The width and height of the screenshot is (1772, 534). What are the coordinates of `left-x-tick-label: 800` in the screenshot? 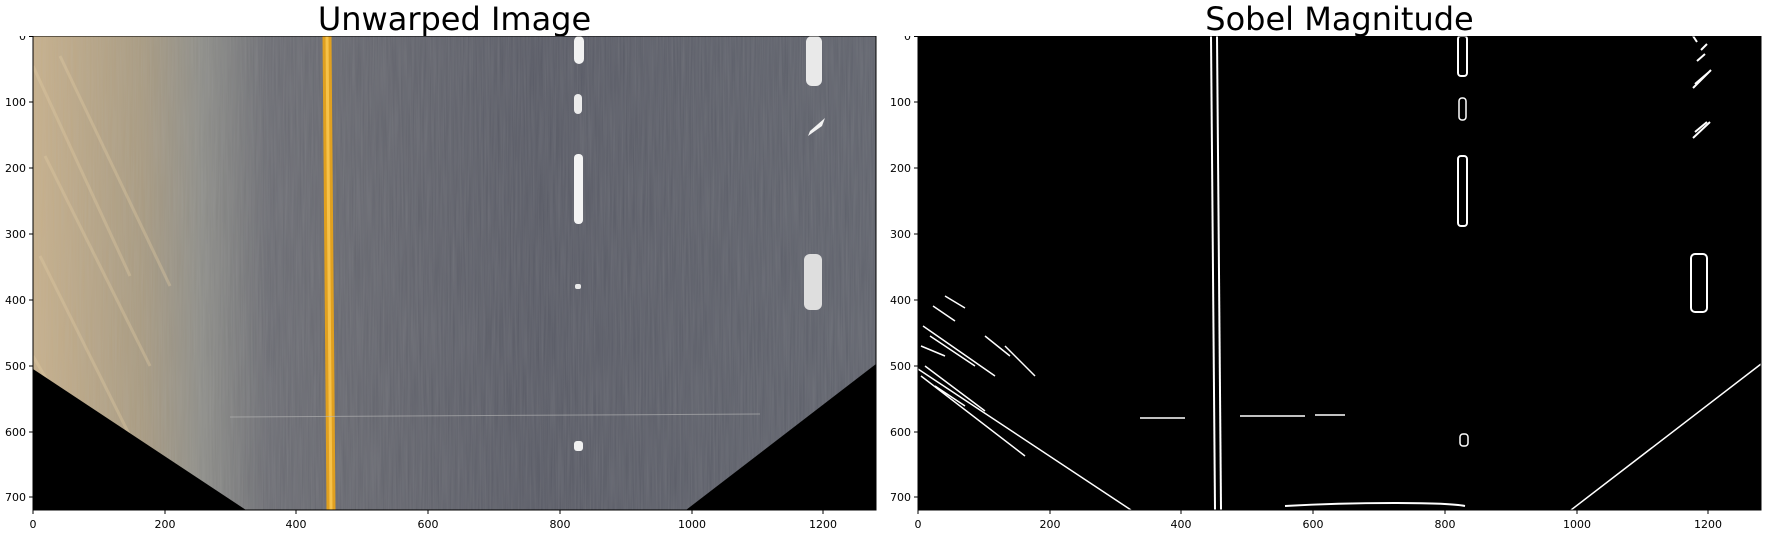 It's located at (560, 524).